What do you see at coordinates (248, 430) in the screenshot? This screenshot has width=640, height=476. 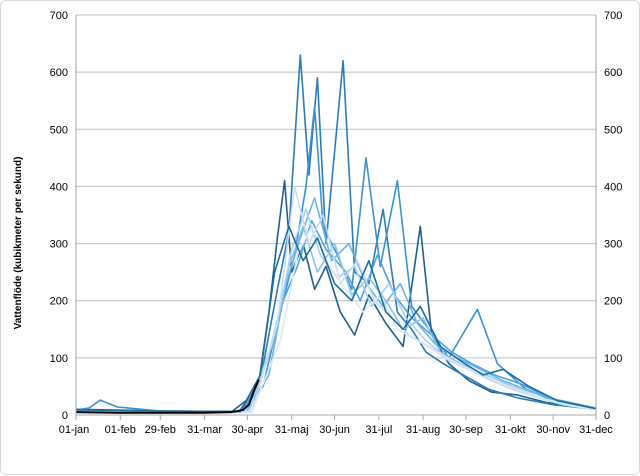 I see `x-tick-label: 30-apr` at bounding box center [248, 430].